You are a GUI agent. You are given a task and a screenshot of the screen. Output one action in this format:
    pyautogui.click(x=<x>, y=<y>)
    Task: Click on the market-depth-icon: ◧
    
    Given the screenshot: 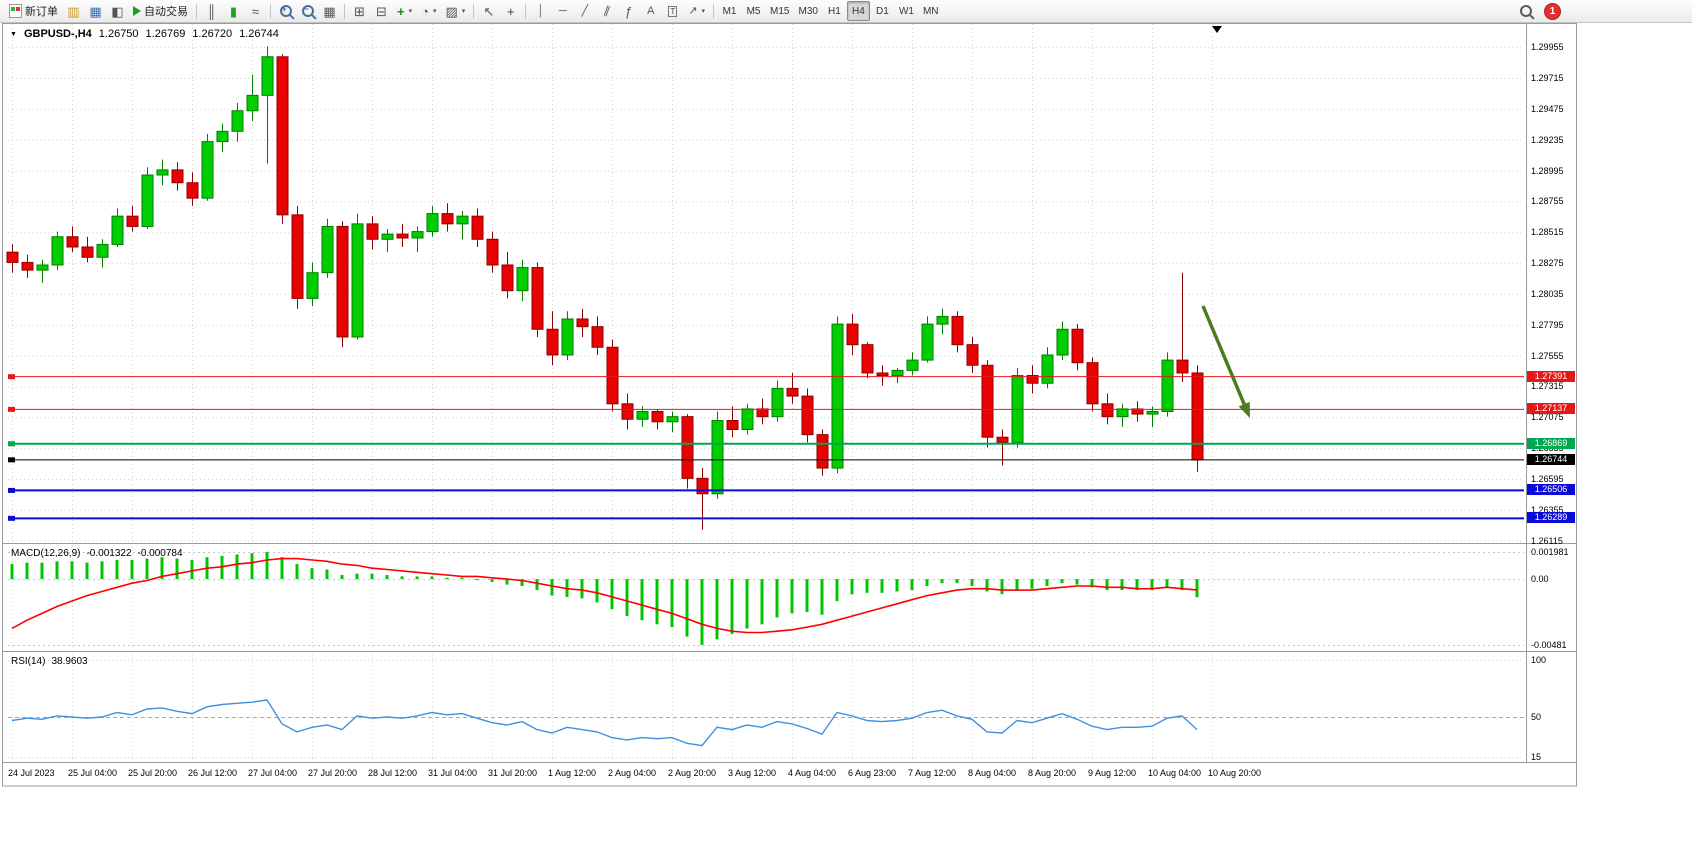 What is the action you would take?
    pyautogui.click(x=117, y=11)
    